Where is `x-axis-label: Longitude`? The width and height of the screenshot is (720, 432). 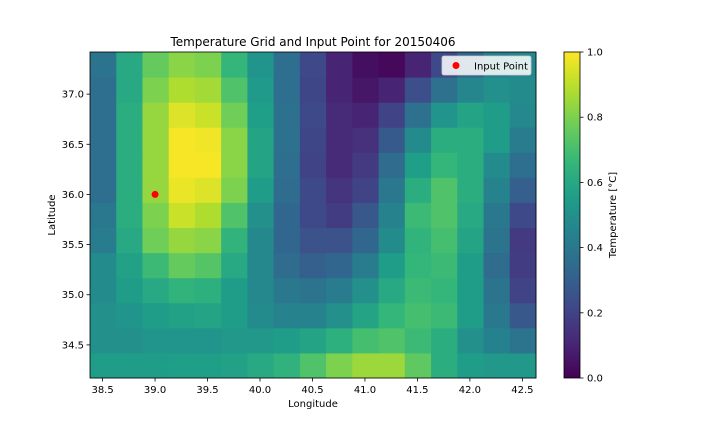 x-axis-label: Longitude is located at coordinates (313, 404).